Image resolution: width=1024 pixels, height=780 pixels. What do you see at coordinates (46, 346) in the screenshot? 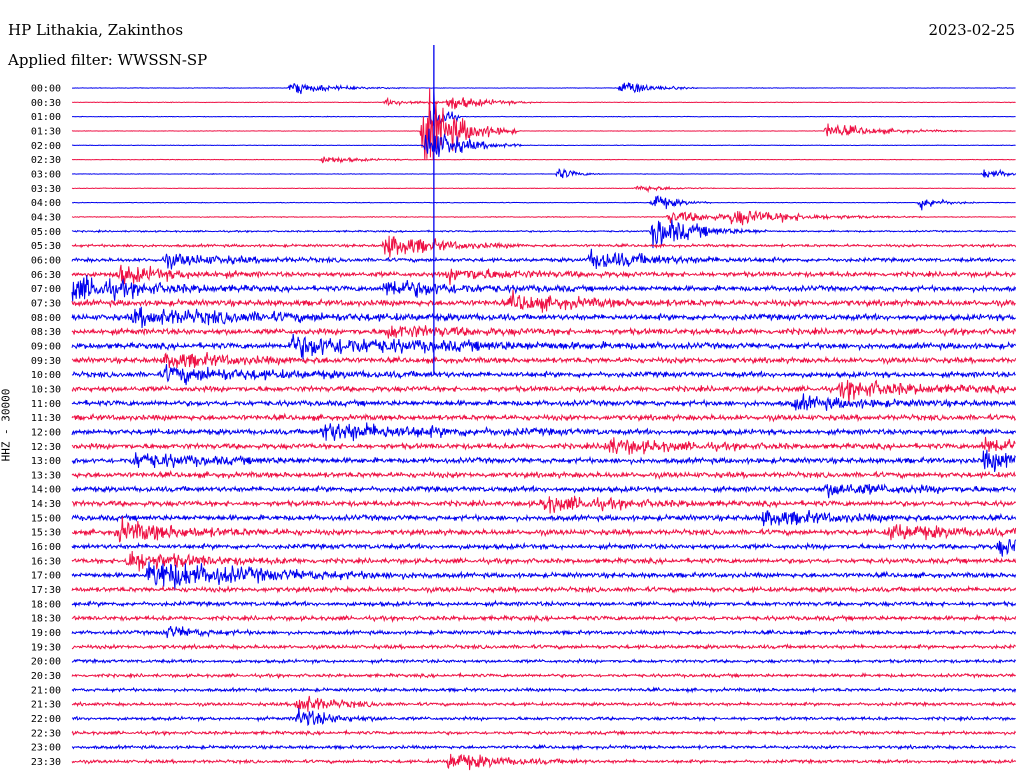
I see `tick-label: 09:00` at bounding box center [46, 346].